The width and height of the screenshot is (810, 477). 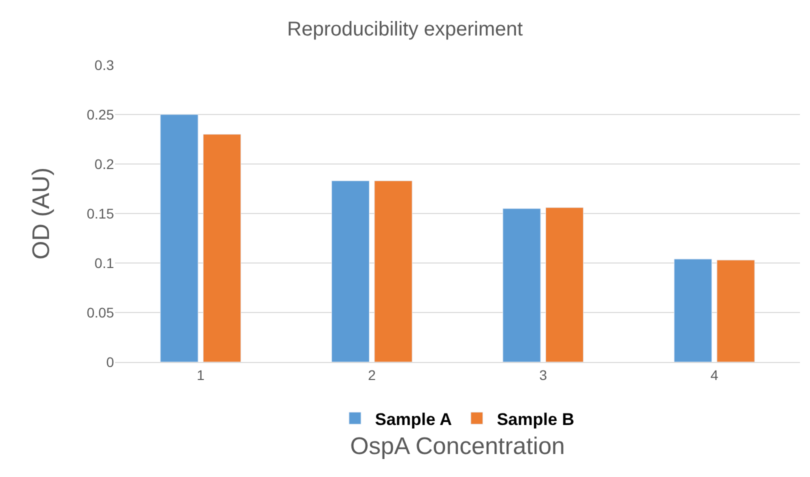 I want to click on x-tick-label: 1, so click(x=200, y=374).